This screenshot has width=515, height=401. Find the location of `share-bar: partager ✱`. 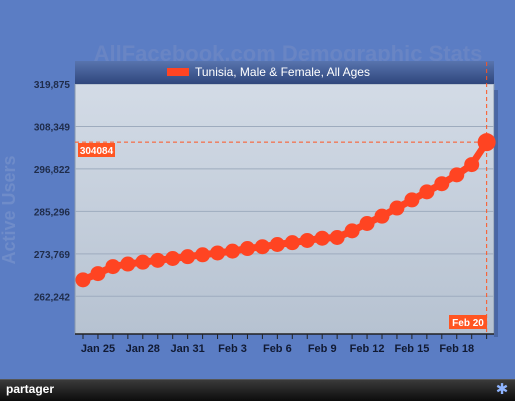

share-bar: partager ✱ is located at coordinates (257, 390).